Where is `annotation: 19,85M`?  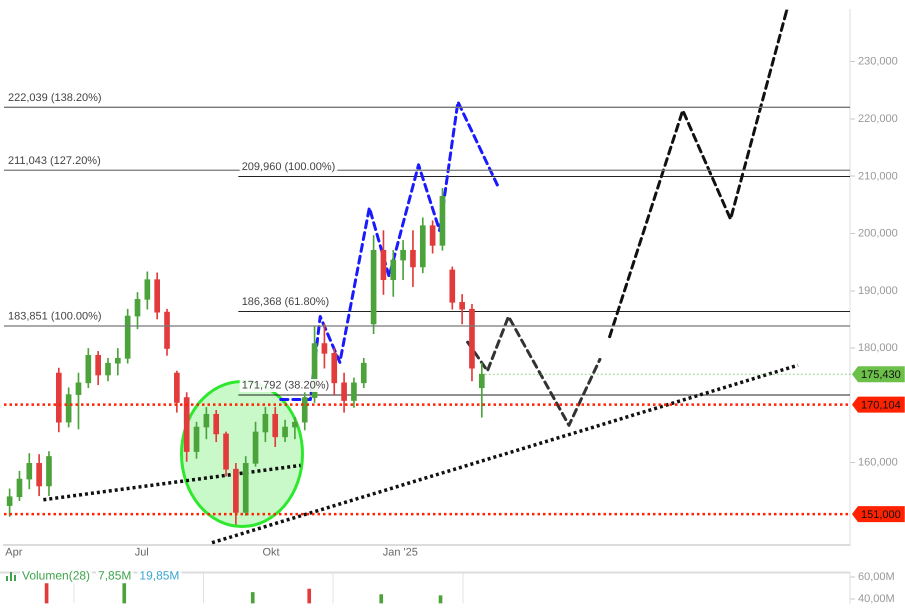
annotation: 19,85M is located at coordinates (159, 575).